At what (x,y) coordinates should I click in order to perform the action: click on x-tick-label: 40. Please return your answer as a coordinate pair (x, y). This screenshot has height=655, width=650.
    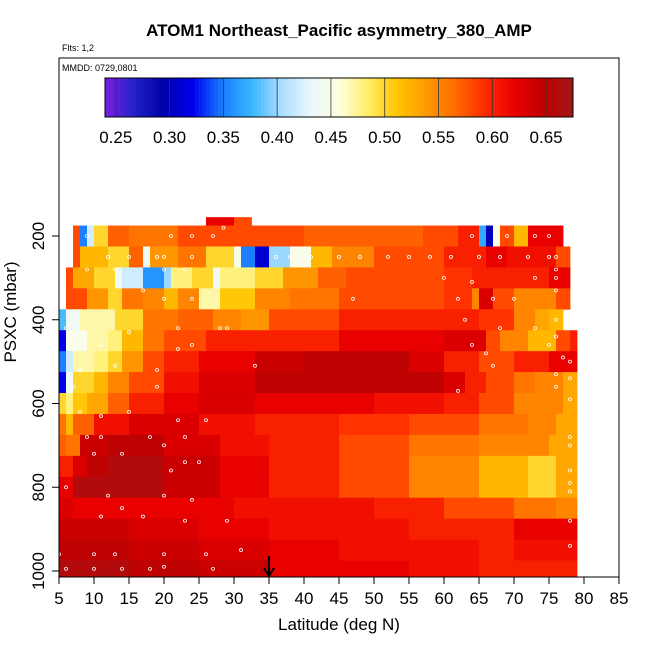
    Looking at the image, I should click on (304, 598).